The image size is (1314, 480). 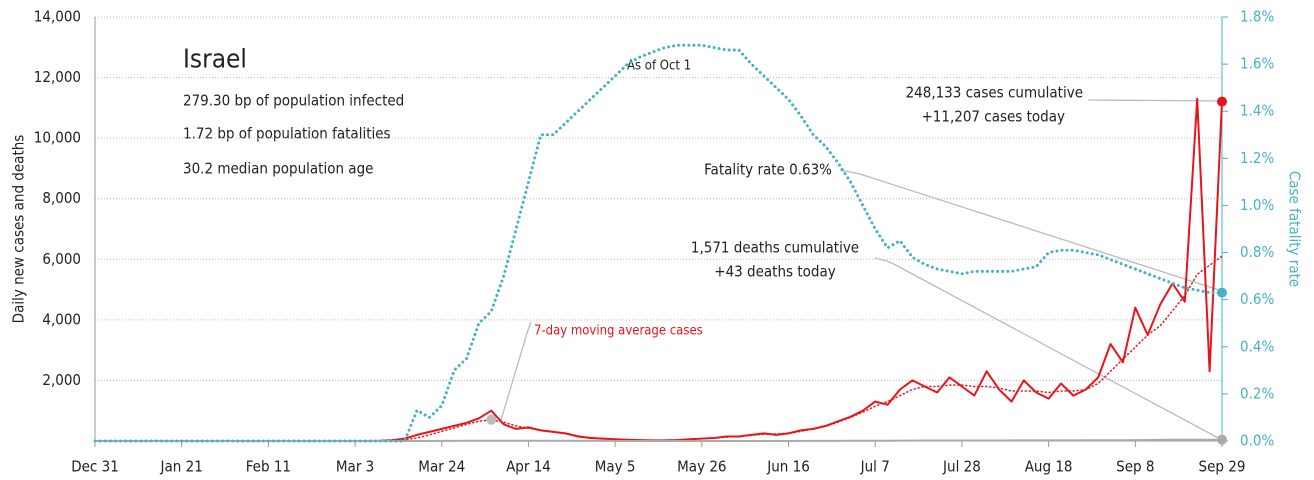 I want to click on y2-tick-label: 1.2%, so click(x=1257, y=158).